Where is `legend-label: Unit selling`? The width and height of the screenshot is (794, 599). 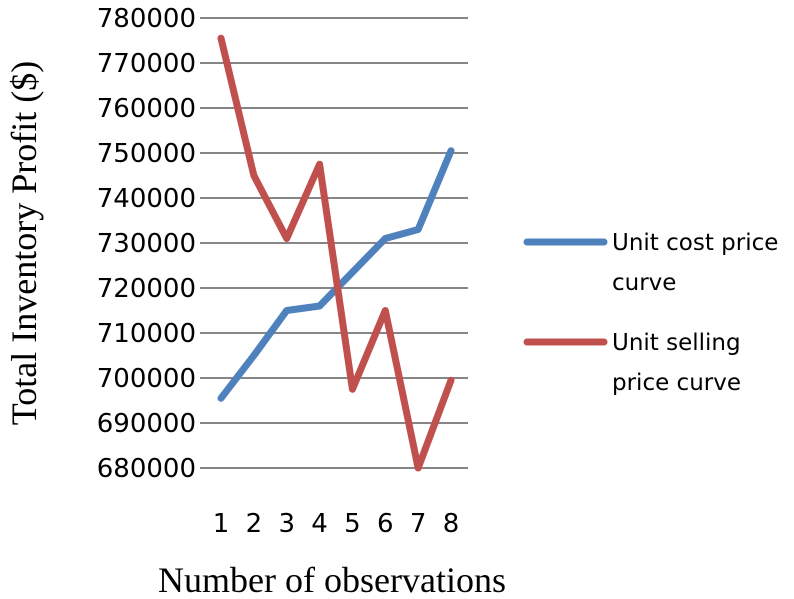
legend-label: Unit selling is located at coordinates (676, 343).